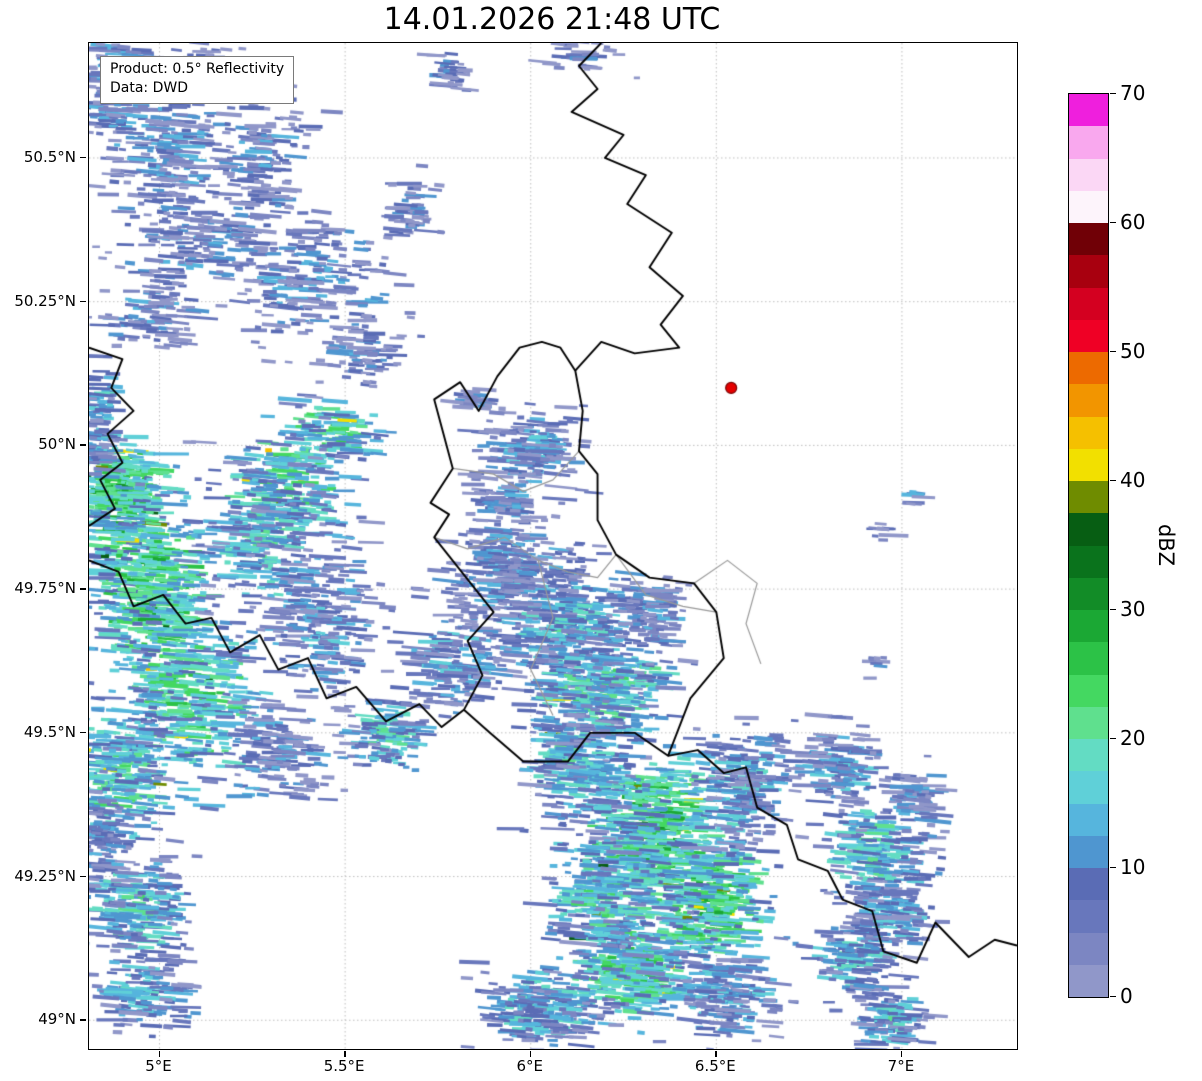 Image resolution: width=1202 pixels, height=1081 pixels. Describe the element at coordinates (158, 1066) in the screenshot. I see `x-tick-label: 5°E` at that location.